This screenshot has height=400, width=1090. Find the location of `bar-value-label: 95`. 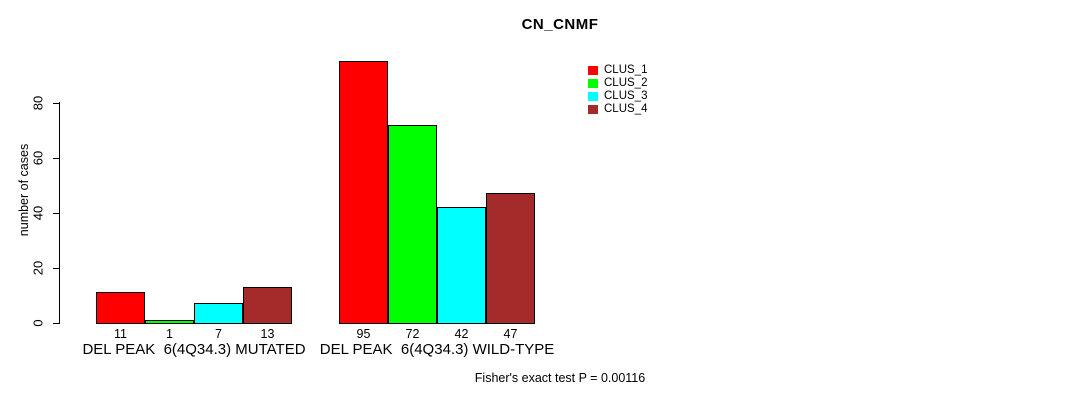

bar-value-label: 95 is located at coordinates (363, 334).